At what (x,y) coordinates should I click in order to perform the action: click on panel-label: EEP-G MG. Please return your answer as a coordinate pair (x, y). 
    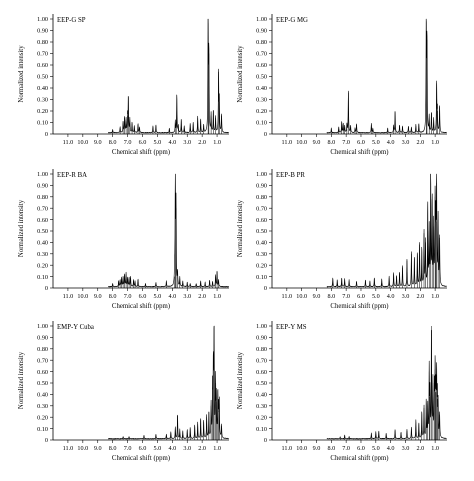
    Looking at the image, I should click on (292, 20).